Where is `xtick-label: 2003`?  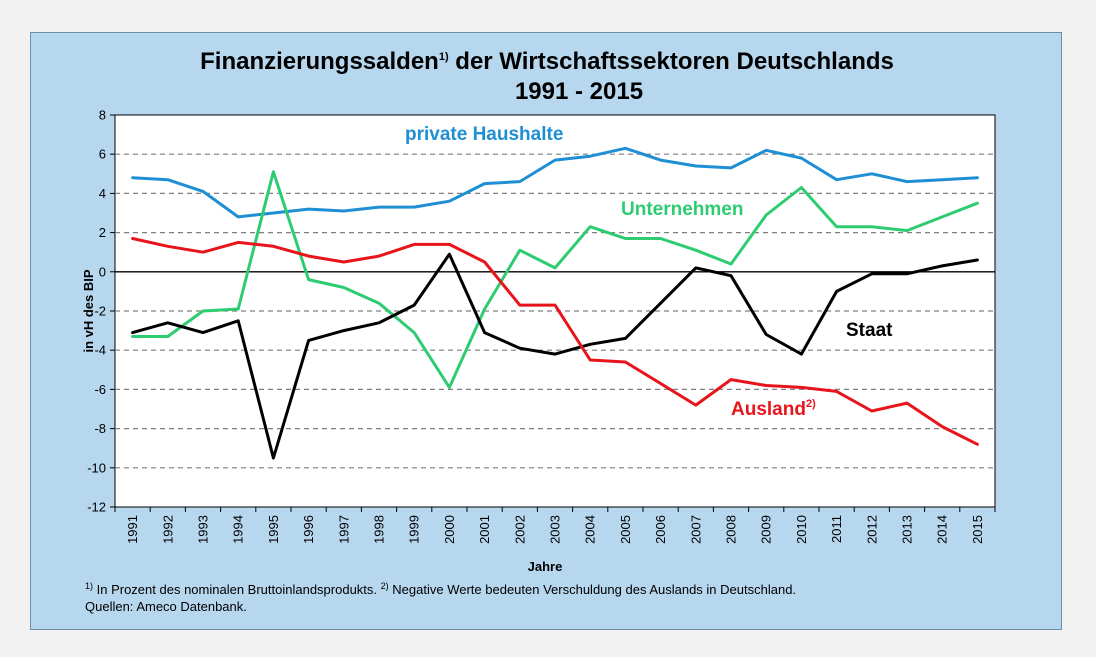
xtick-label: 2003 is located at coordinates (555, 529).